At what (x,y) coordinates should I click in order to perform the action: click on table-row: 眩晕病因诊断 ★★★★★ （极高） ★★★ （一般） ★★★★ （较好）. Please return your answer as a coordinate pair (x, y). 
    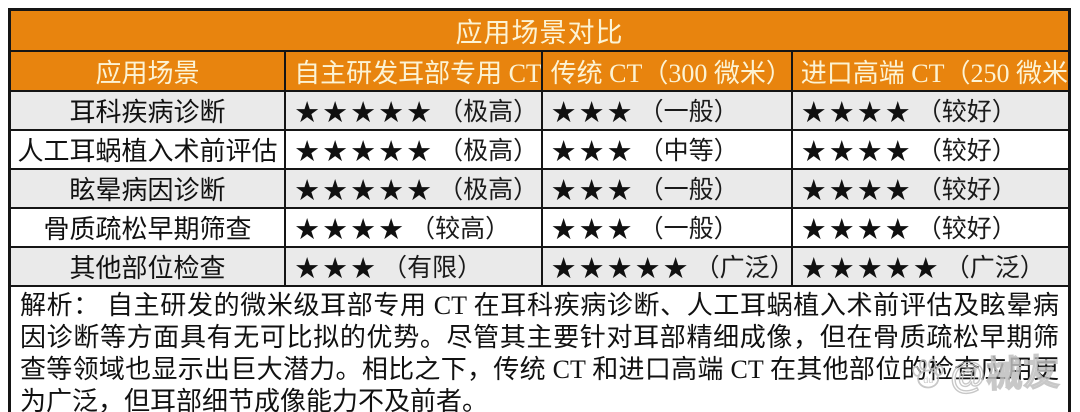
    Looking at the image, I should click on (539, 188).